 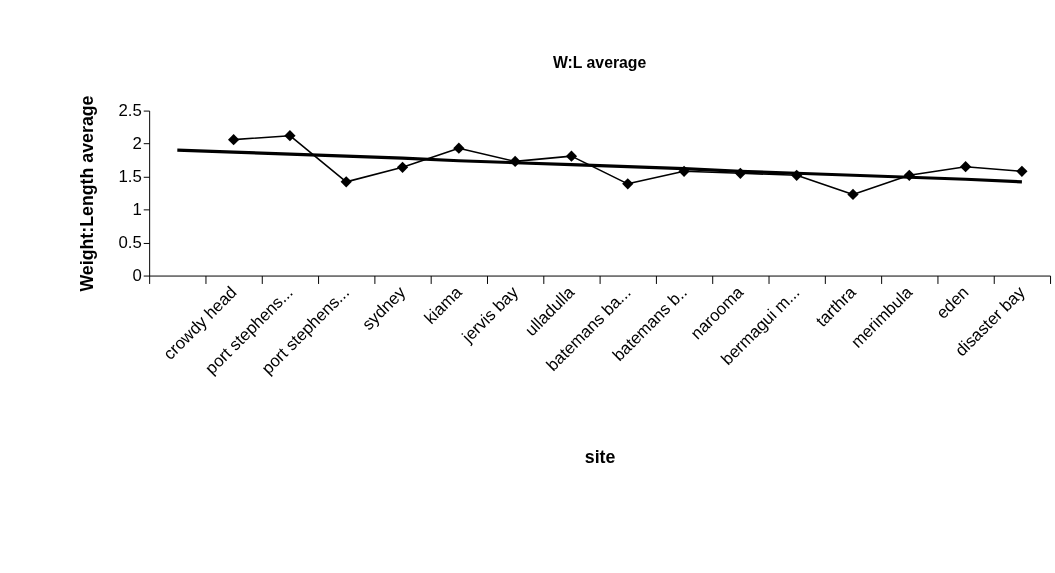 What do you see at coordinates (130, 242) in the screenshot?
I see `y-tick-label: 0.5` at bounding box center [130, 242].